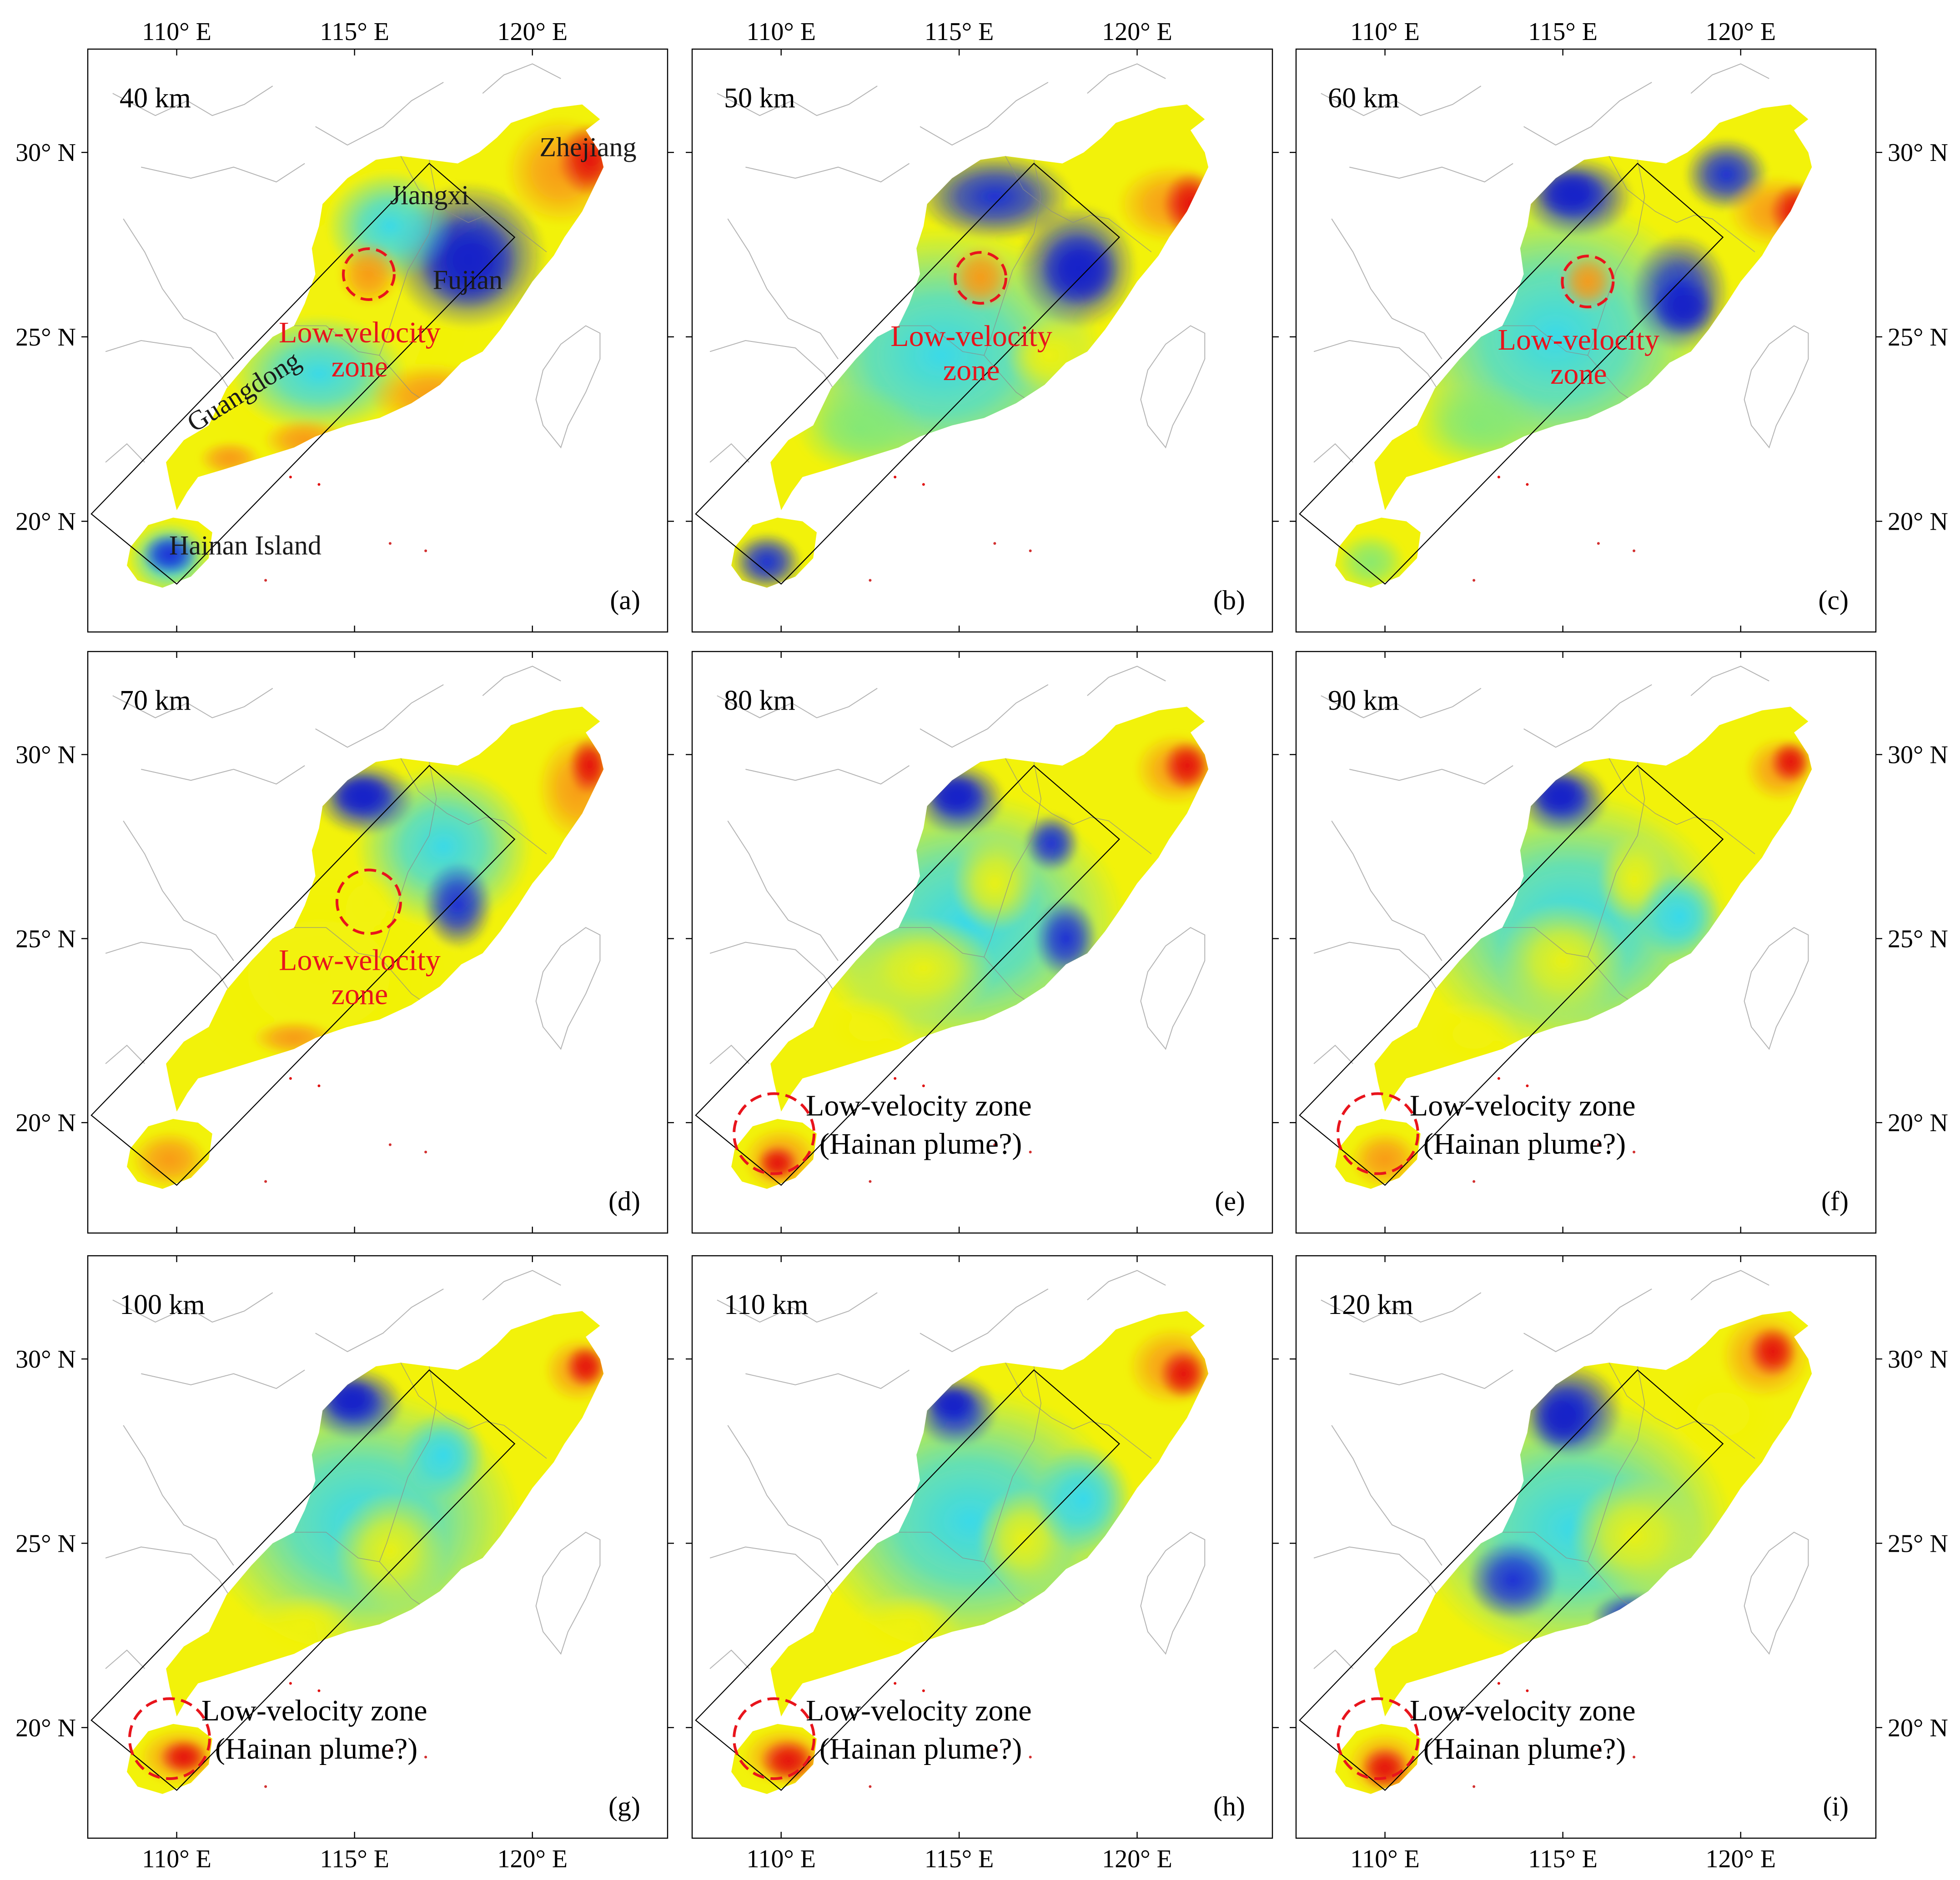  Describe the element at coordinates (429, 195) in the screenshot. I see `region-label: Jiangxi` at that location.